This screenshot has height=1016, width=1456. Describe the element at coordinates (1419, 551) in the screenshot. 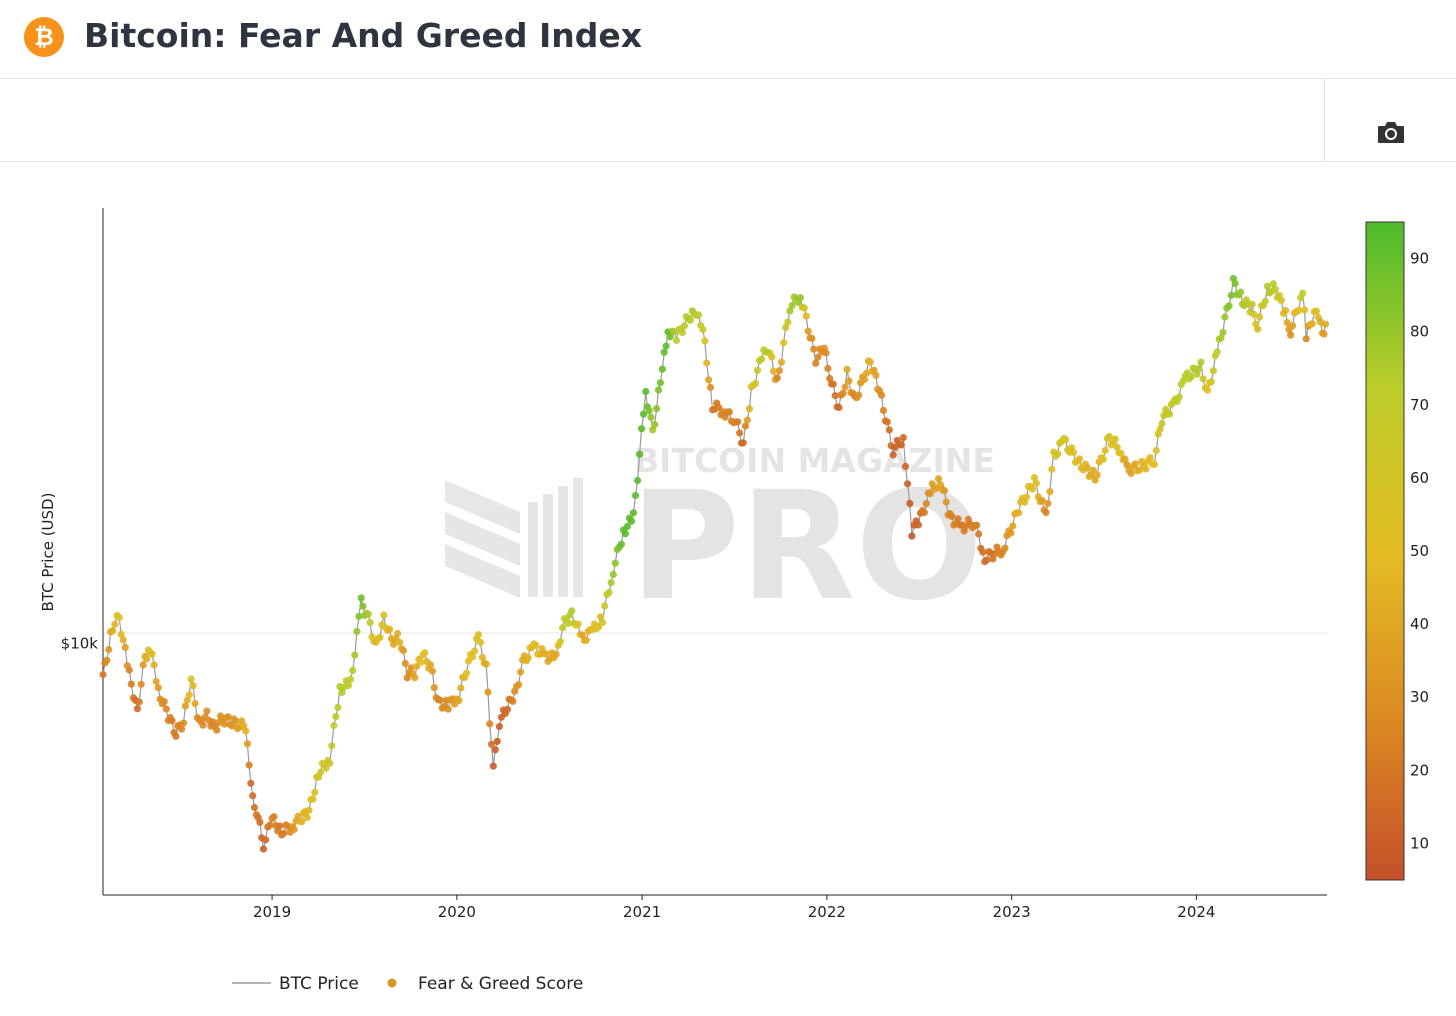

I see `colorbar-tick-label: 50` at that location.